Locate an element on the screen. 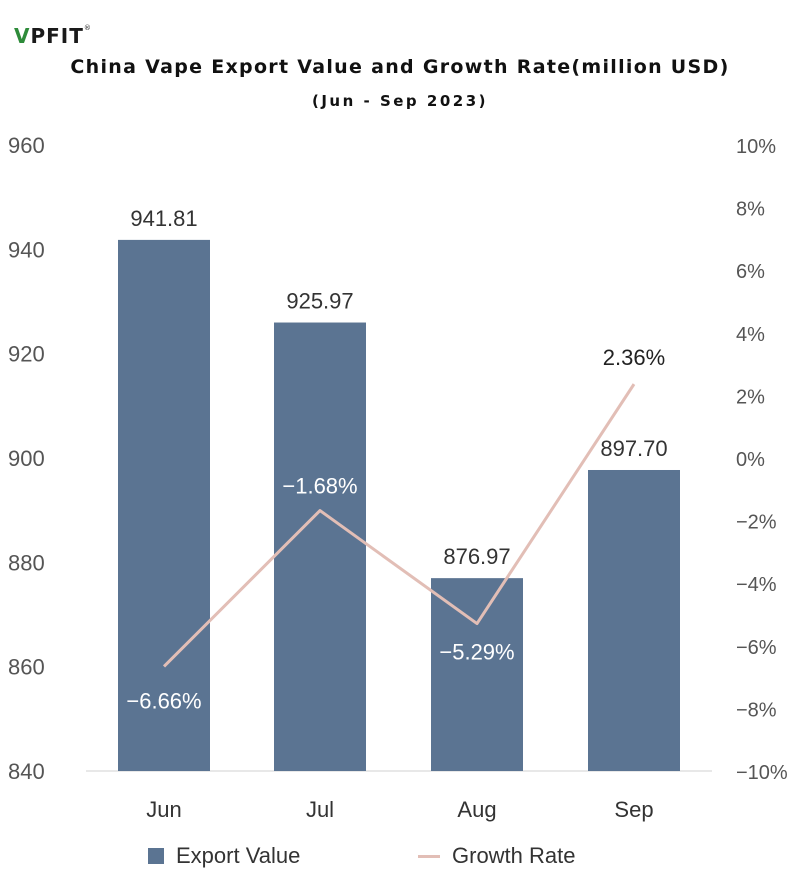 The height and width of the screenshot is (884, 800). x-tick-label: Sep is located at coordinates (633, 809).